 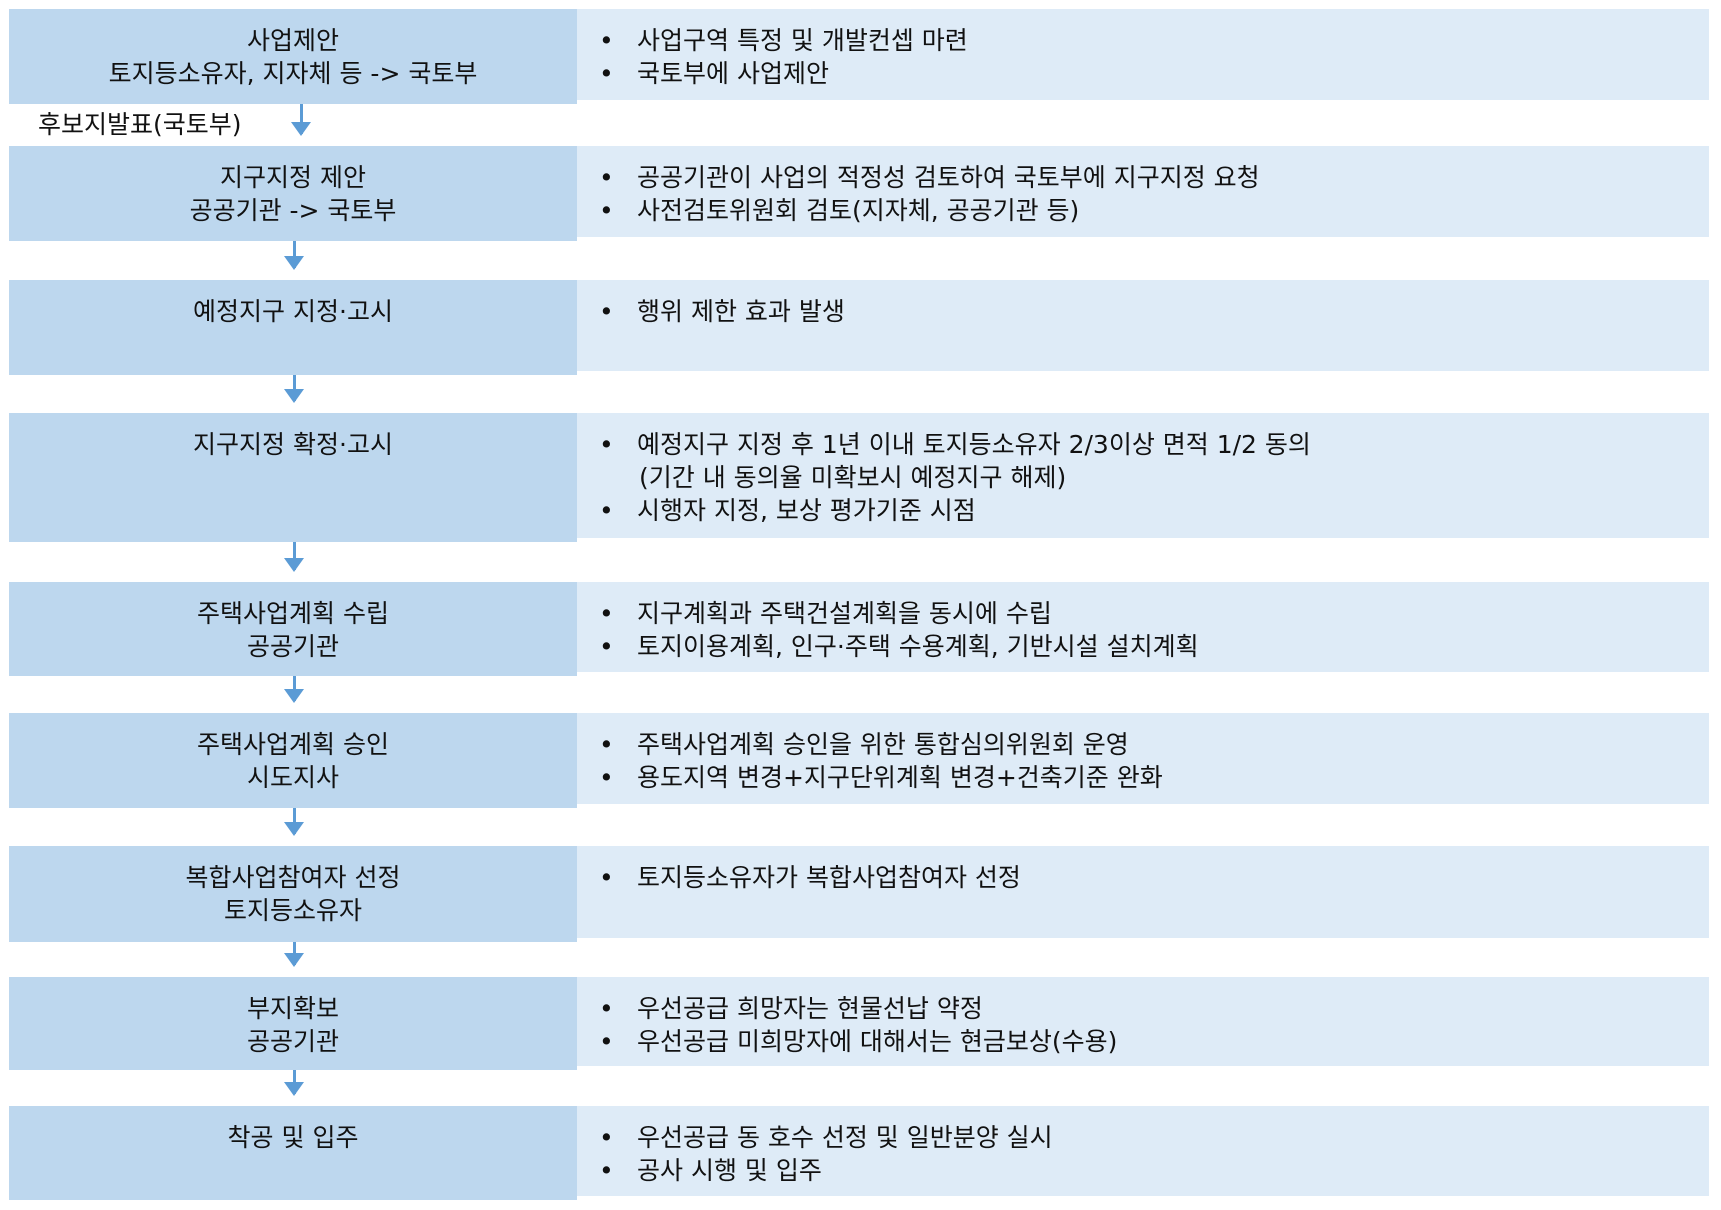 What do you see at coordinates (293, 744) in the screenshot?
I see `step-title-line: 주택사업계획 승인` at bounding box center [293, 744].